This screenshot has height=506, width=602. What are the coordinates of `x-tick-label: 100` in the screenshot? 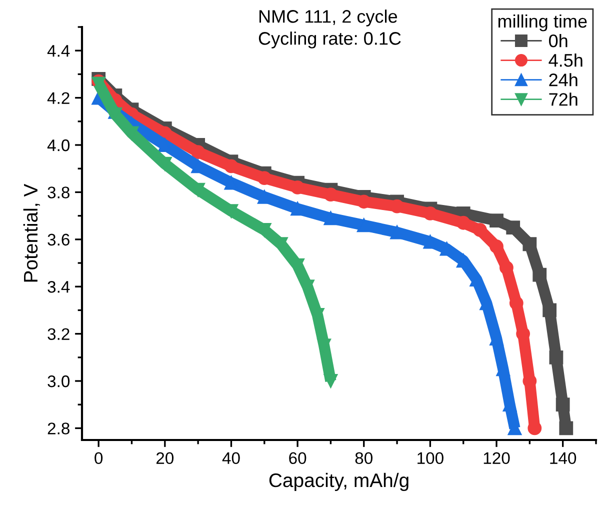 It's located at (431, 458).